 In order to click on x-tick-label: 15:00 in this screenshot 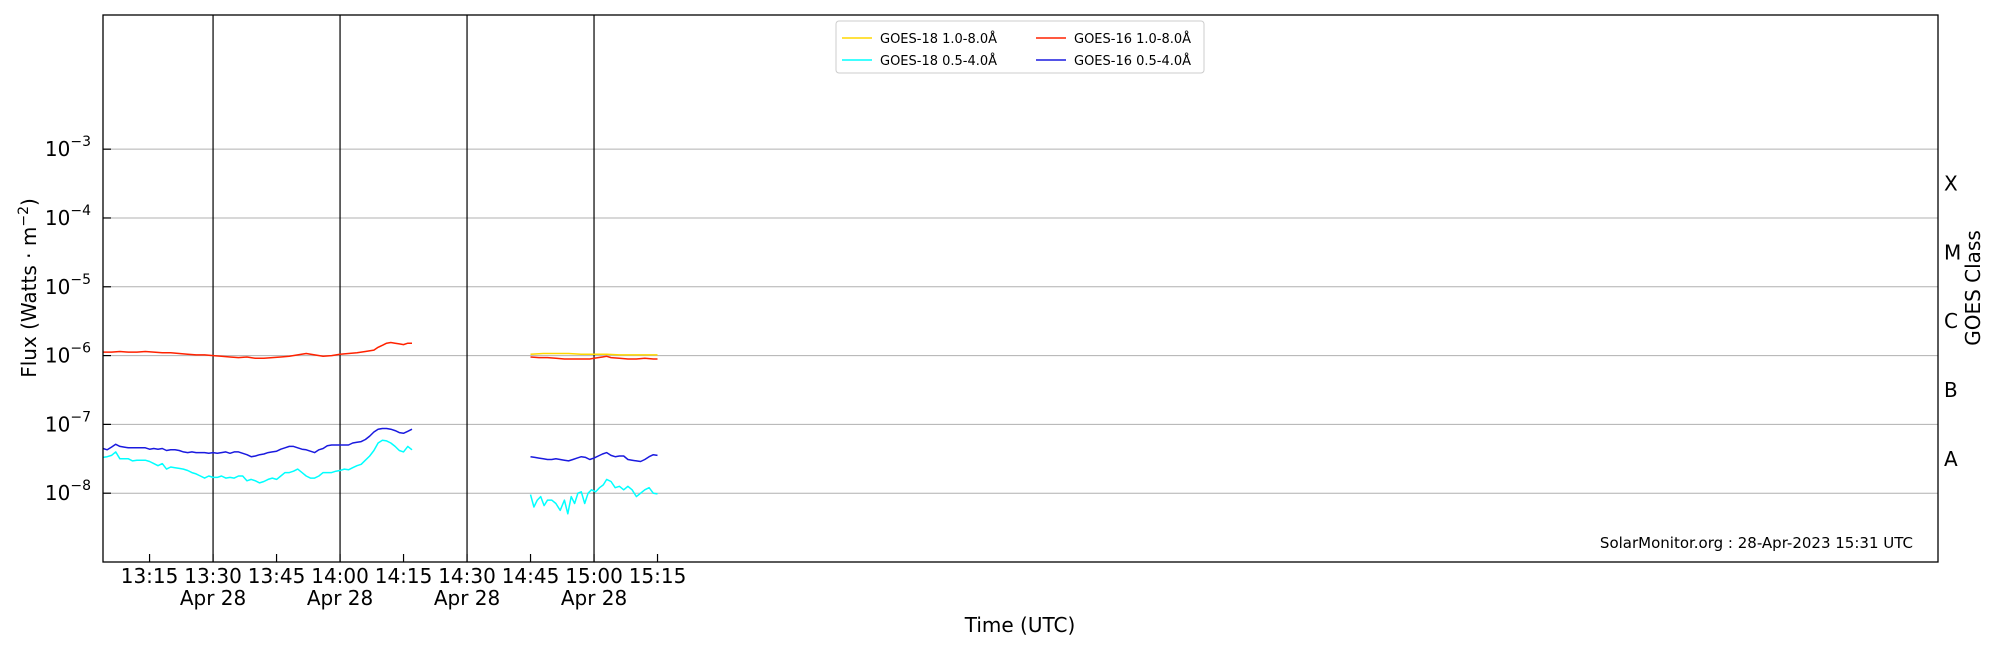, I will do `click(594, 576)`.